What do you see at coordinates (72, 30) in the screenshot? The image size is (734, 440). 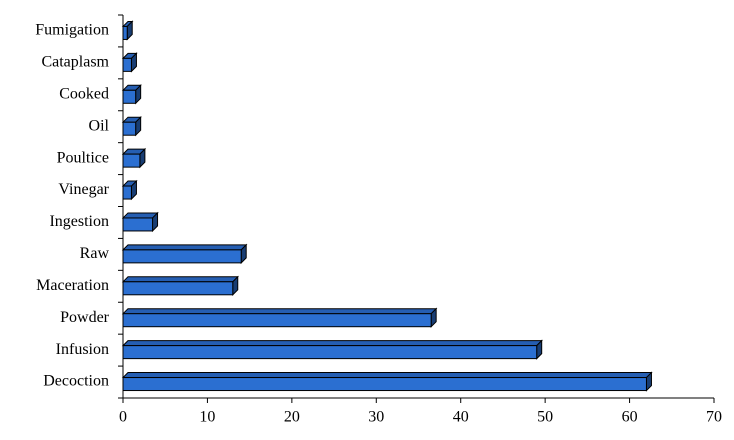 I see `y-tick-label: Fumigation` at bounding box center [72, 30].